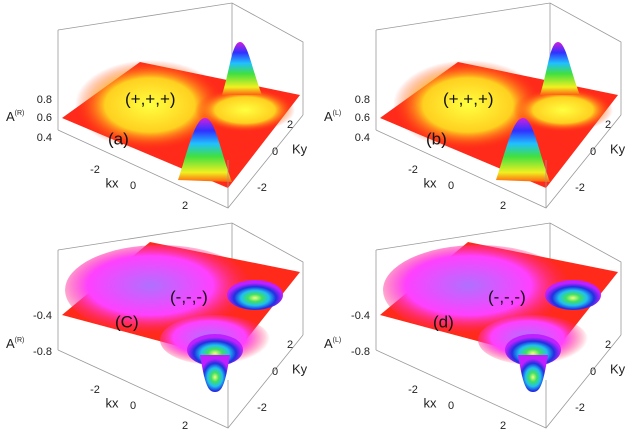 This screenshot has width=637, height=435. Describe the element at coordinates (443, 321) in the screenshot. I see `panel-label: (d)` at that location.